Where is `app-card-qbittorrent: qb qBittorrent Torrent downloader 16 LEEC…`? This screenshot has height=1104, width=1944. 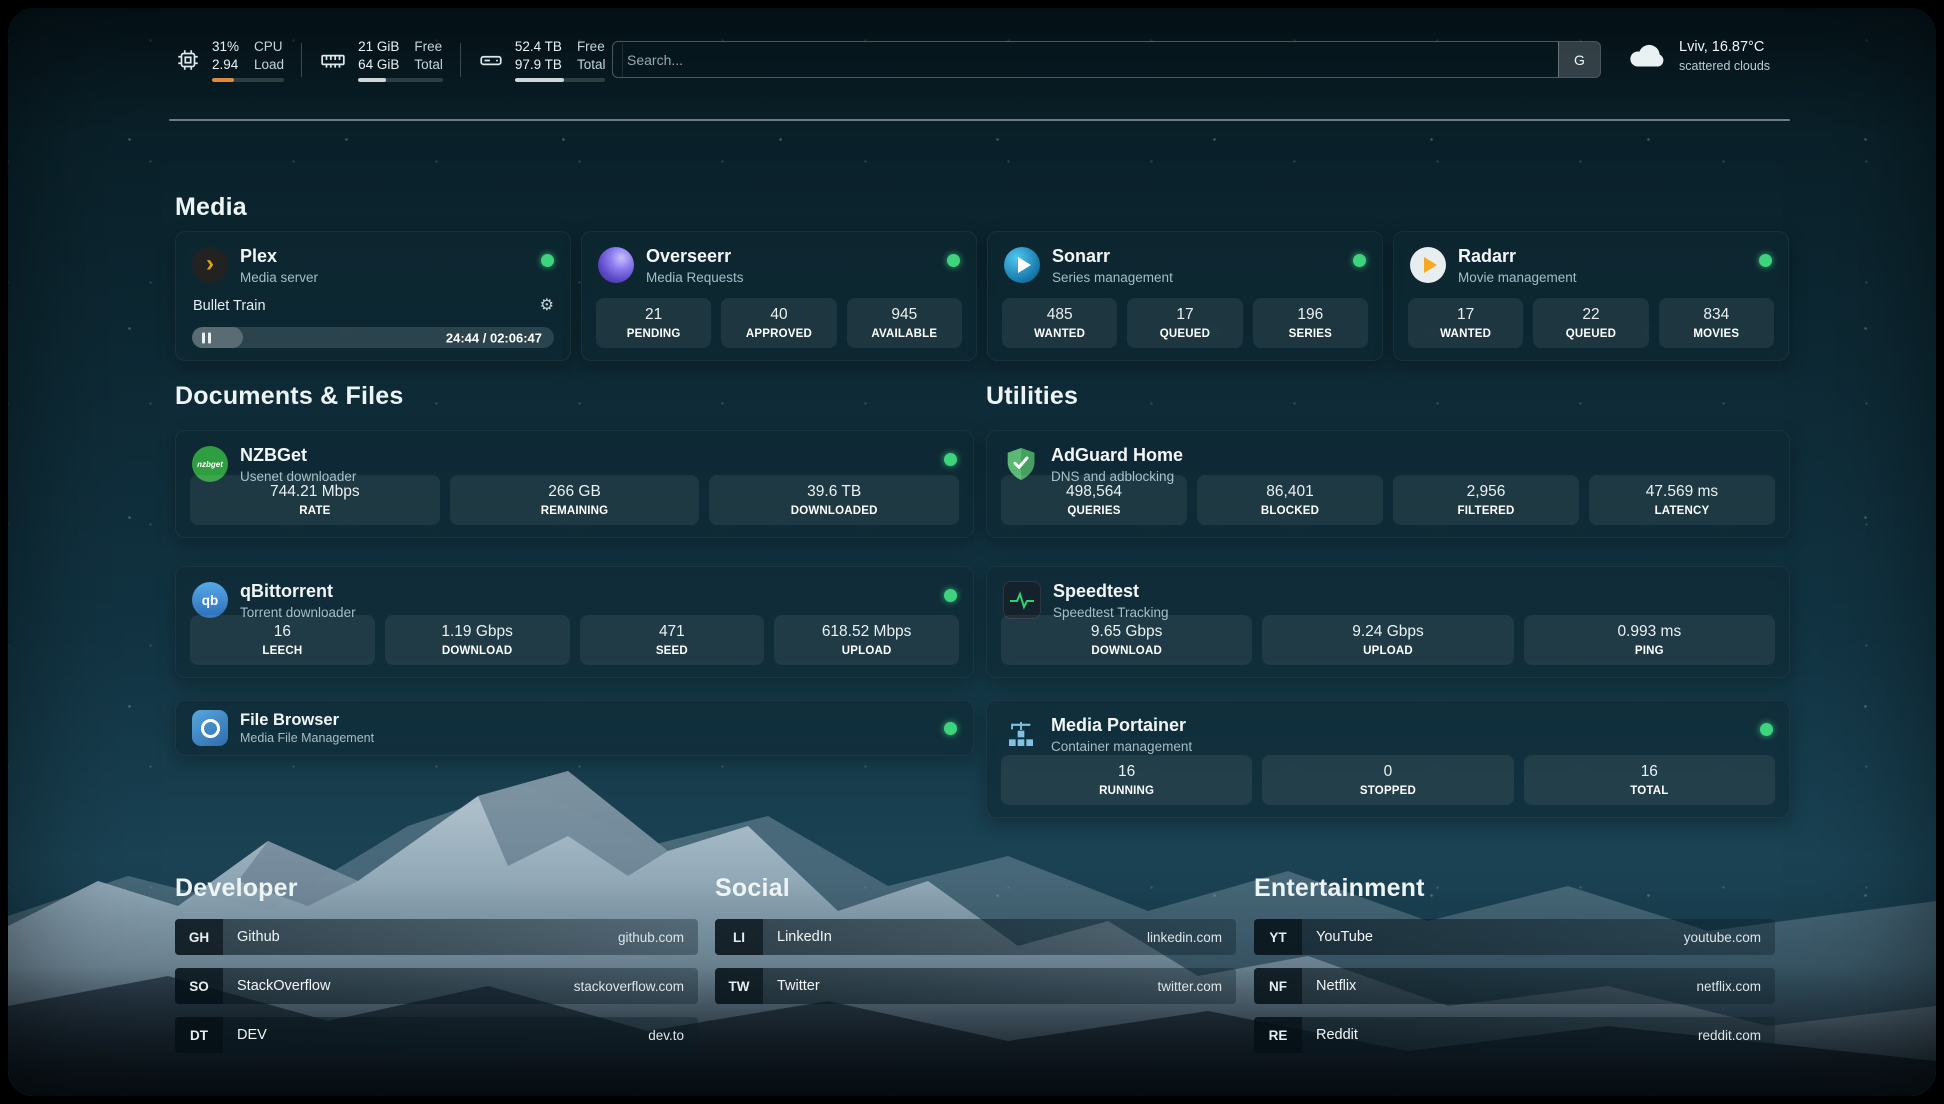
app-card-qbittorrent: qb qBittorrent Torrent downloader 16 LEEC… is located at coordinates (574, 622).